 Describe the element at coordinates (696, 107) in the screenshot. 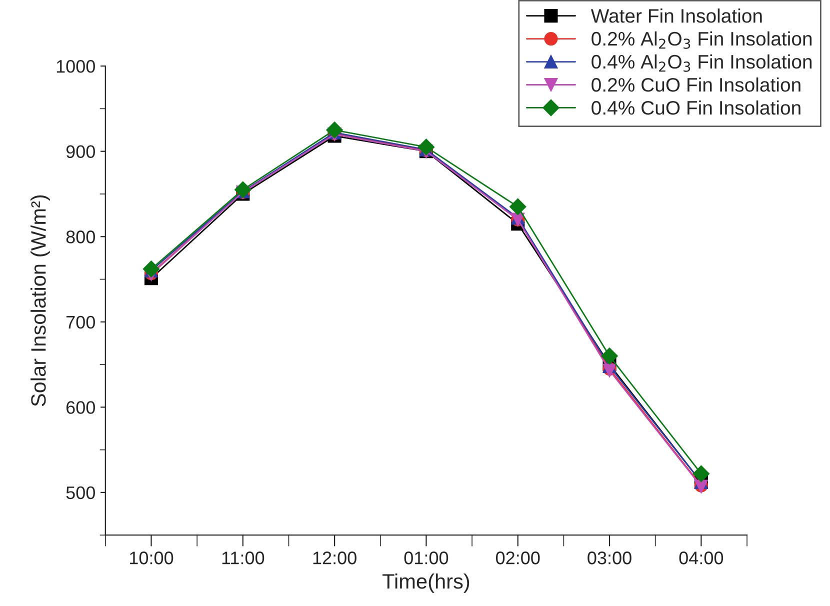

I see `legend-label: 0.4% CuO Fin Insolation` at that location.